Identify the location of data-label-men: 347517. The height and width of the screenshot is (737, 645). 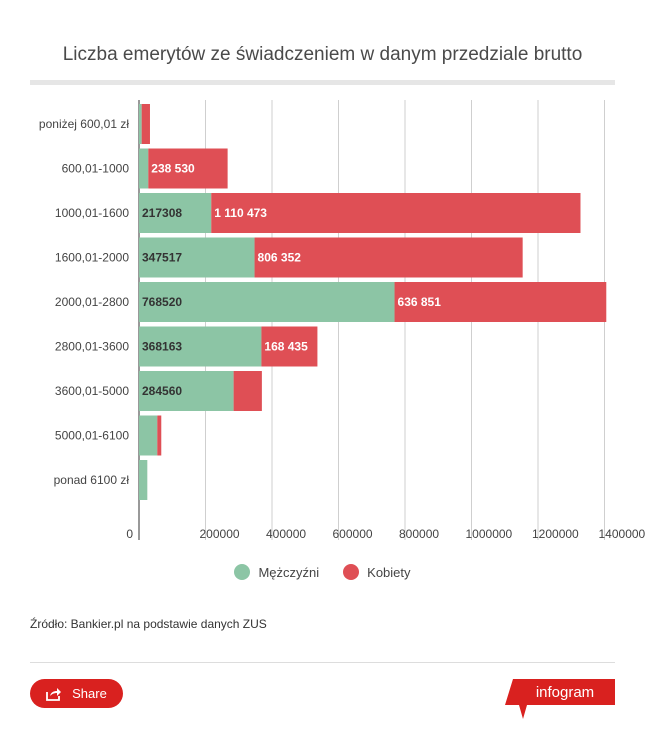
(162, 258).